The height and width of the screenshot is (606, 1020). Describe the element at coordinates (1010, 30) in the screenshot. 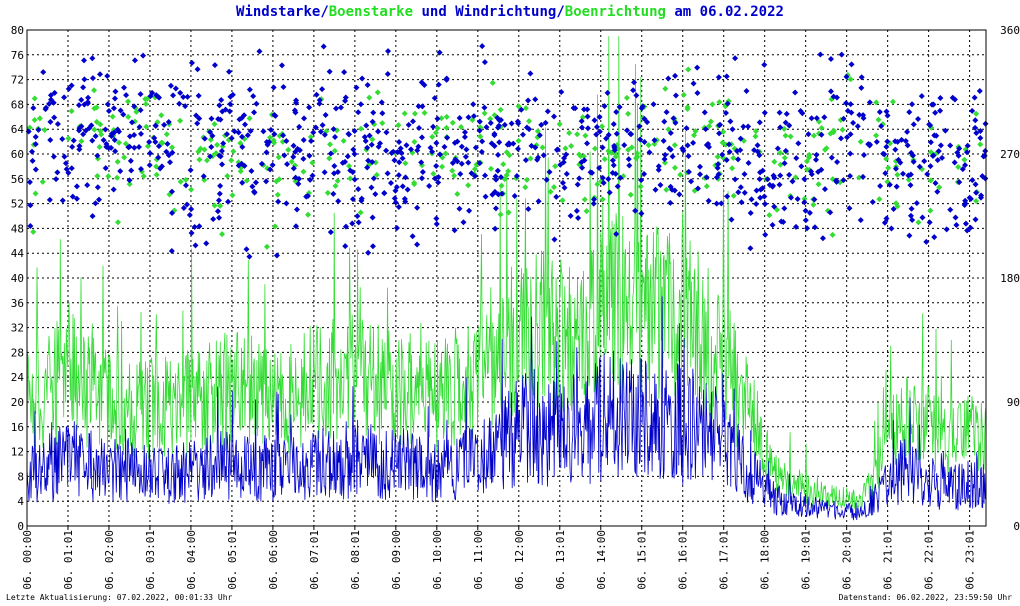

I see `y-tick-right: 360` at that location.